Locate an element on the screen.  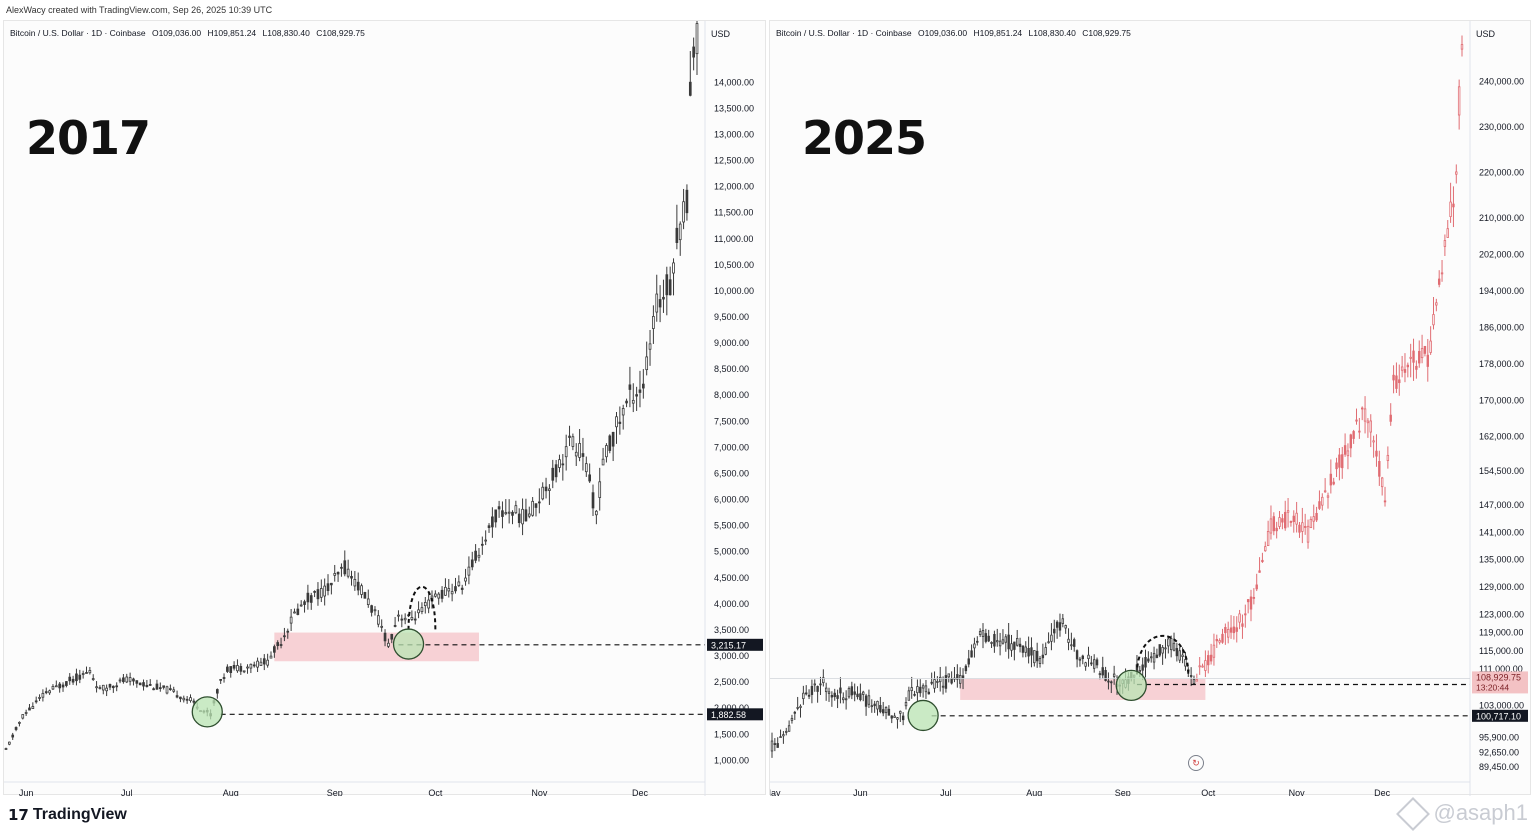
y-tick-label: 6,000.00 is located at coordinates (731, 500).